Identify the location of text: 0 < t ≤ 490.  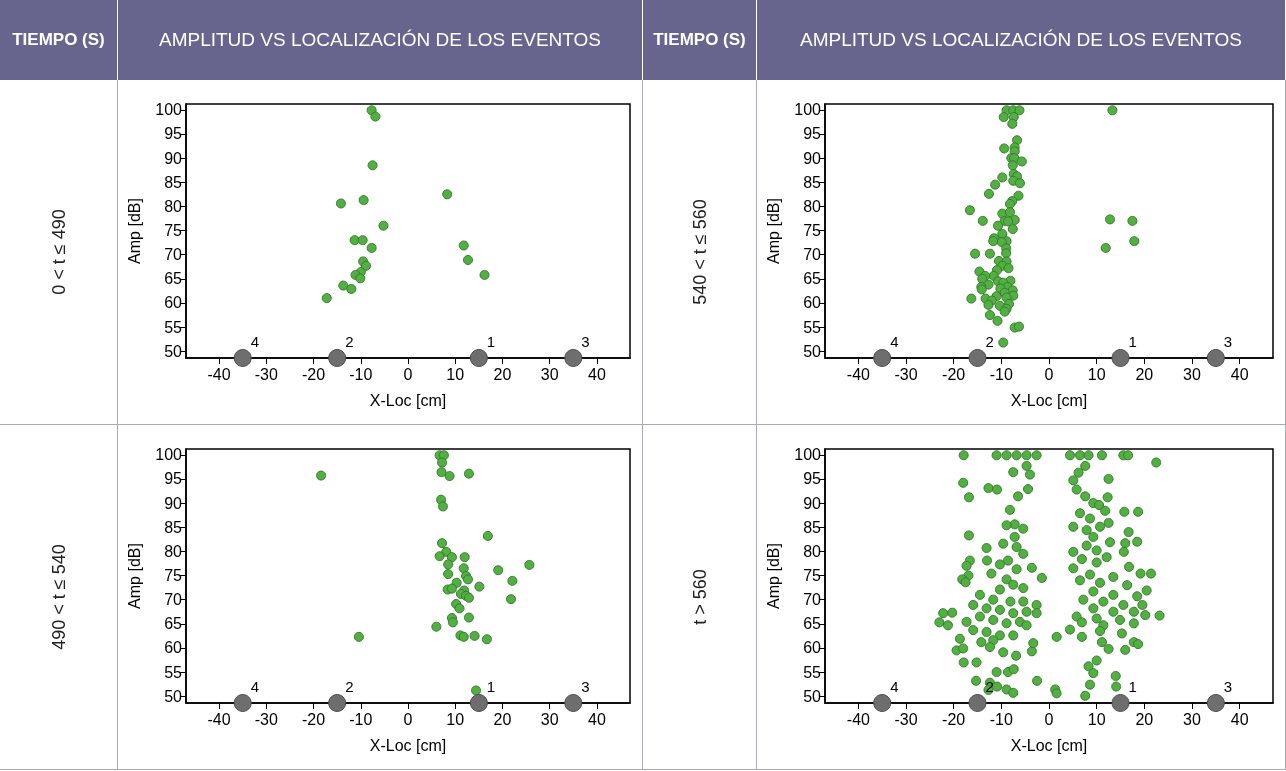
(58, 252).